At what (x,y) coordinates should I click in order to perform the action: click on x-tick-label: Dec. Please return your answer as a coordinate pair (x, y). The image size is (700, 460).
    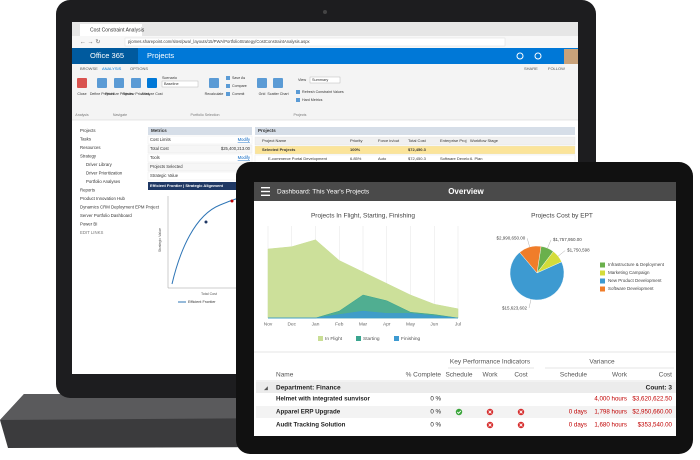
    Looking at the image, I should click on (291, 324).